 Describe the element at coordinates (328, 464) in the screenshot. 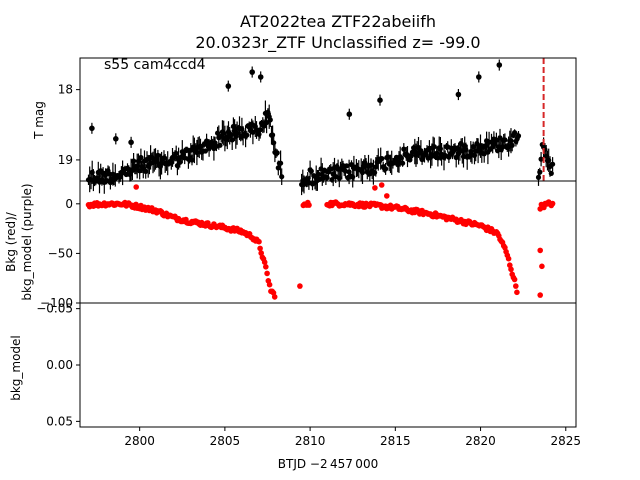

I see `x-axis-label: BTJD −2 457 000` at that location.